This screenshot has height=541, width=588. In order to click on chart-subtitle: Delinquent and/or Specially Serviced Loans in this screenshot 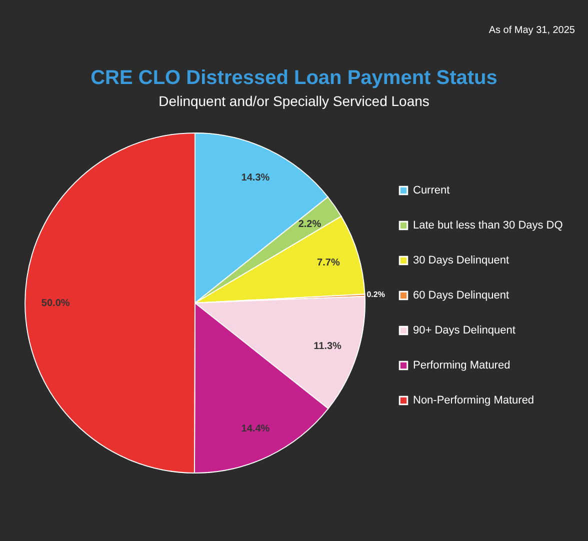, I will do `click(294, 101)`.